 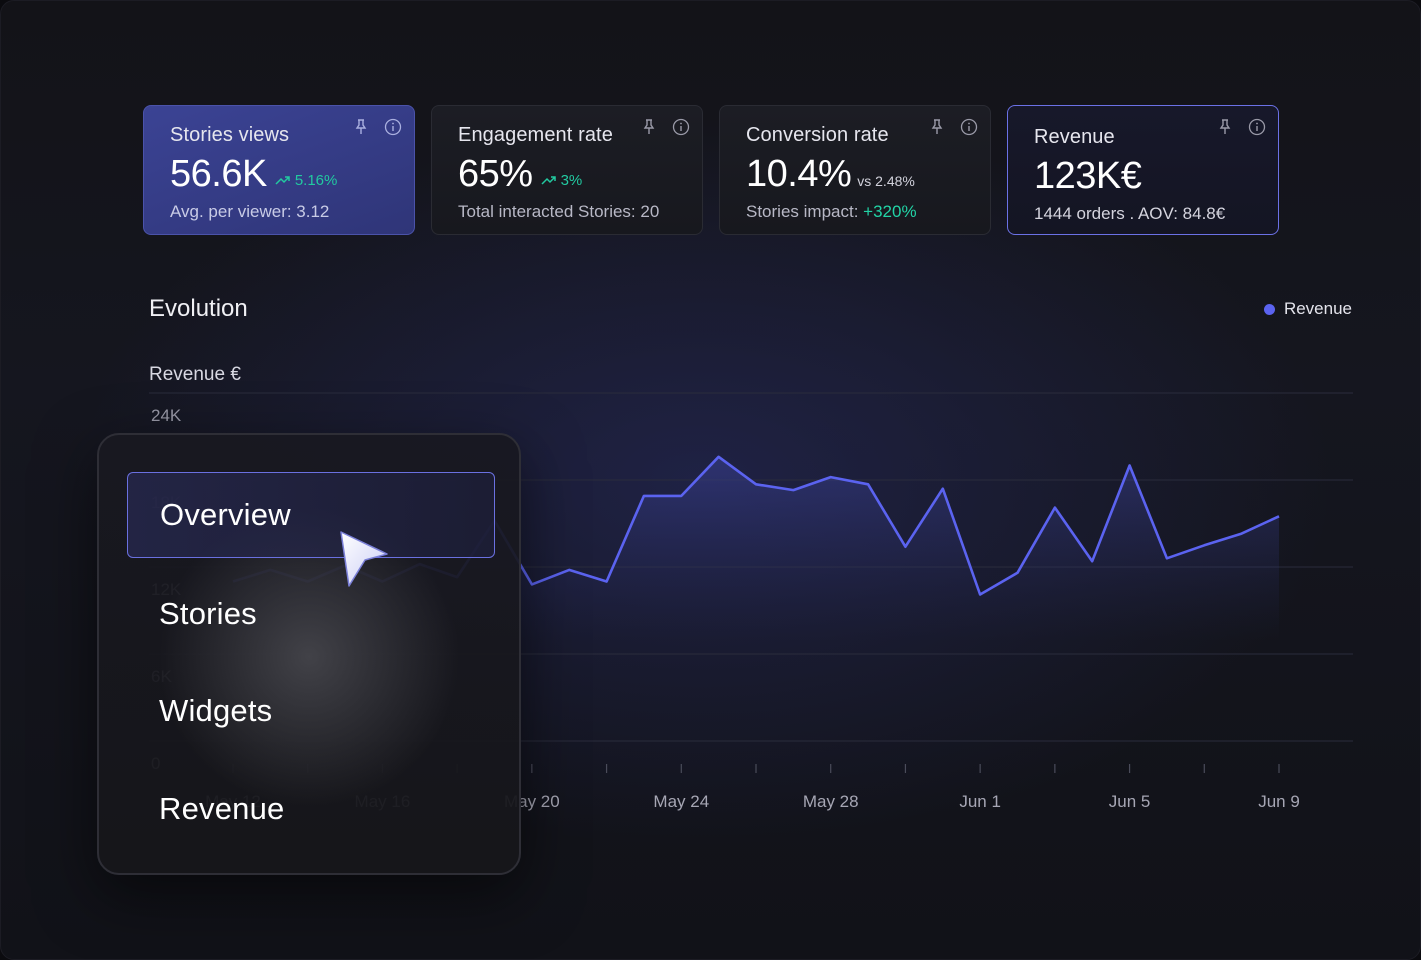 I want to click on kpi-subtext: Stories impact: +320%, so click(x=855, y=212).